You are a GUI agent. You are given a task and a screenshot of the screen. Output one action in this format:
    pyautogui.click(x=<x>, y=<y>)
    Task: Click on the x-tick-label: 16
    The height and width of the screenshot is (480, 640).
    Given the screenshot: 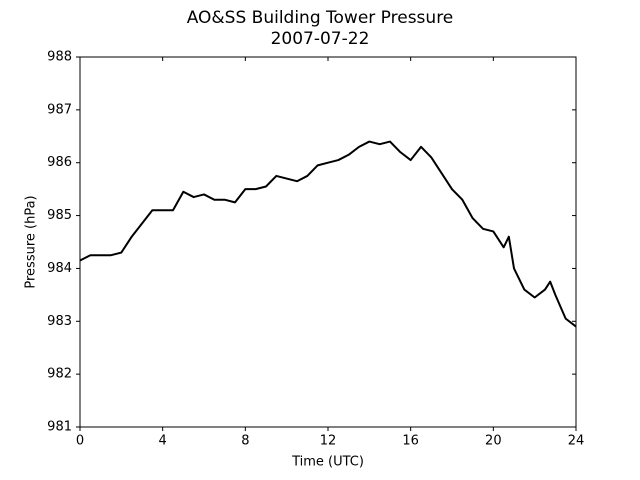 What is the action you would take?
    pyautogui.click(x=410, y=441)
    